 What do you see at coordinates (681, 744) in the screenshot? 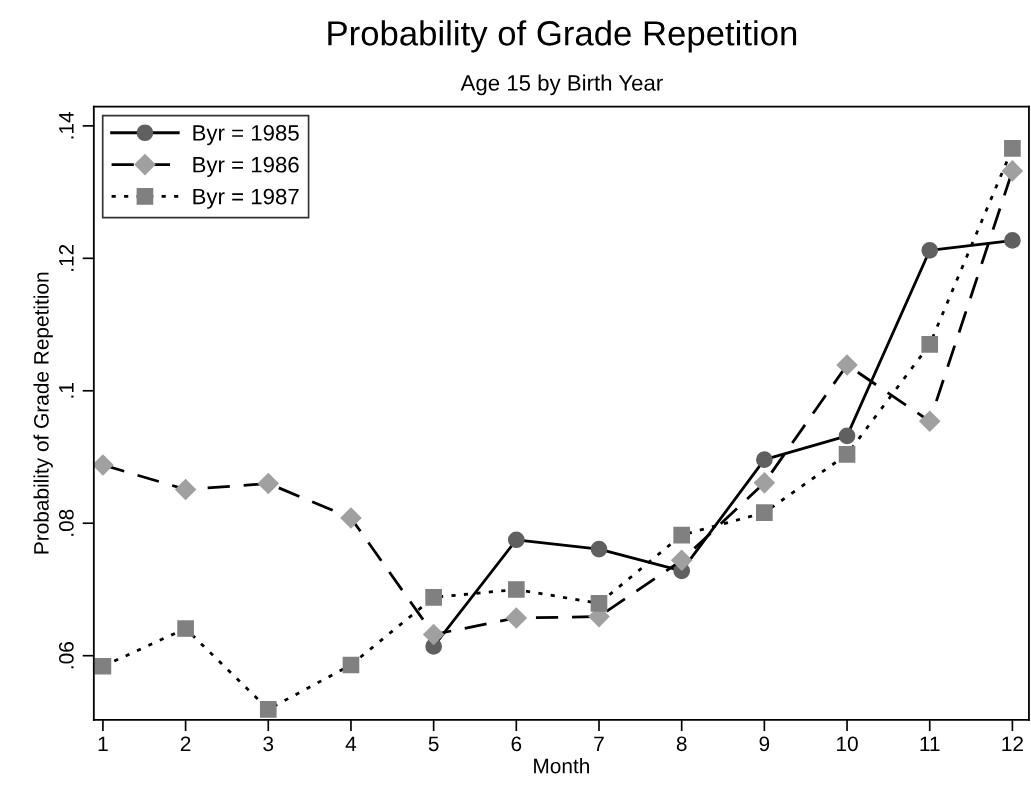
I see `x-tick-label: 8` at bounding box center [681, 744].